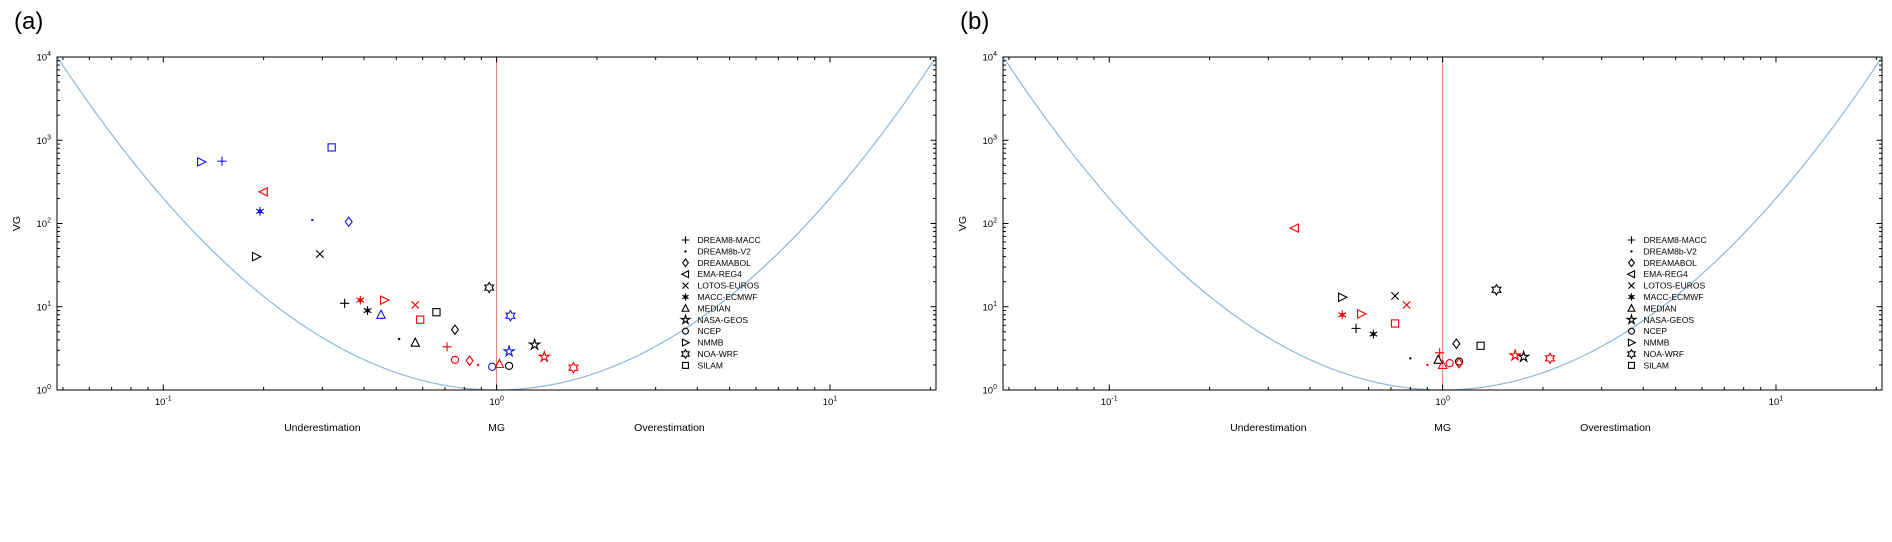 The image size is (1892, 542). What do you see at coordinates (685, 263) in the screenshot?
I see `marker-diamond` at bounding box center [685, 263].